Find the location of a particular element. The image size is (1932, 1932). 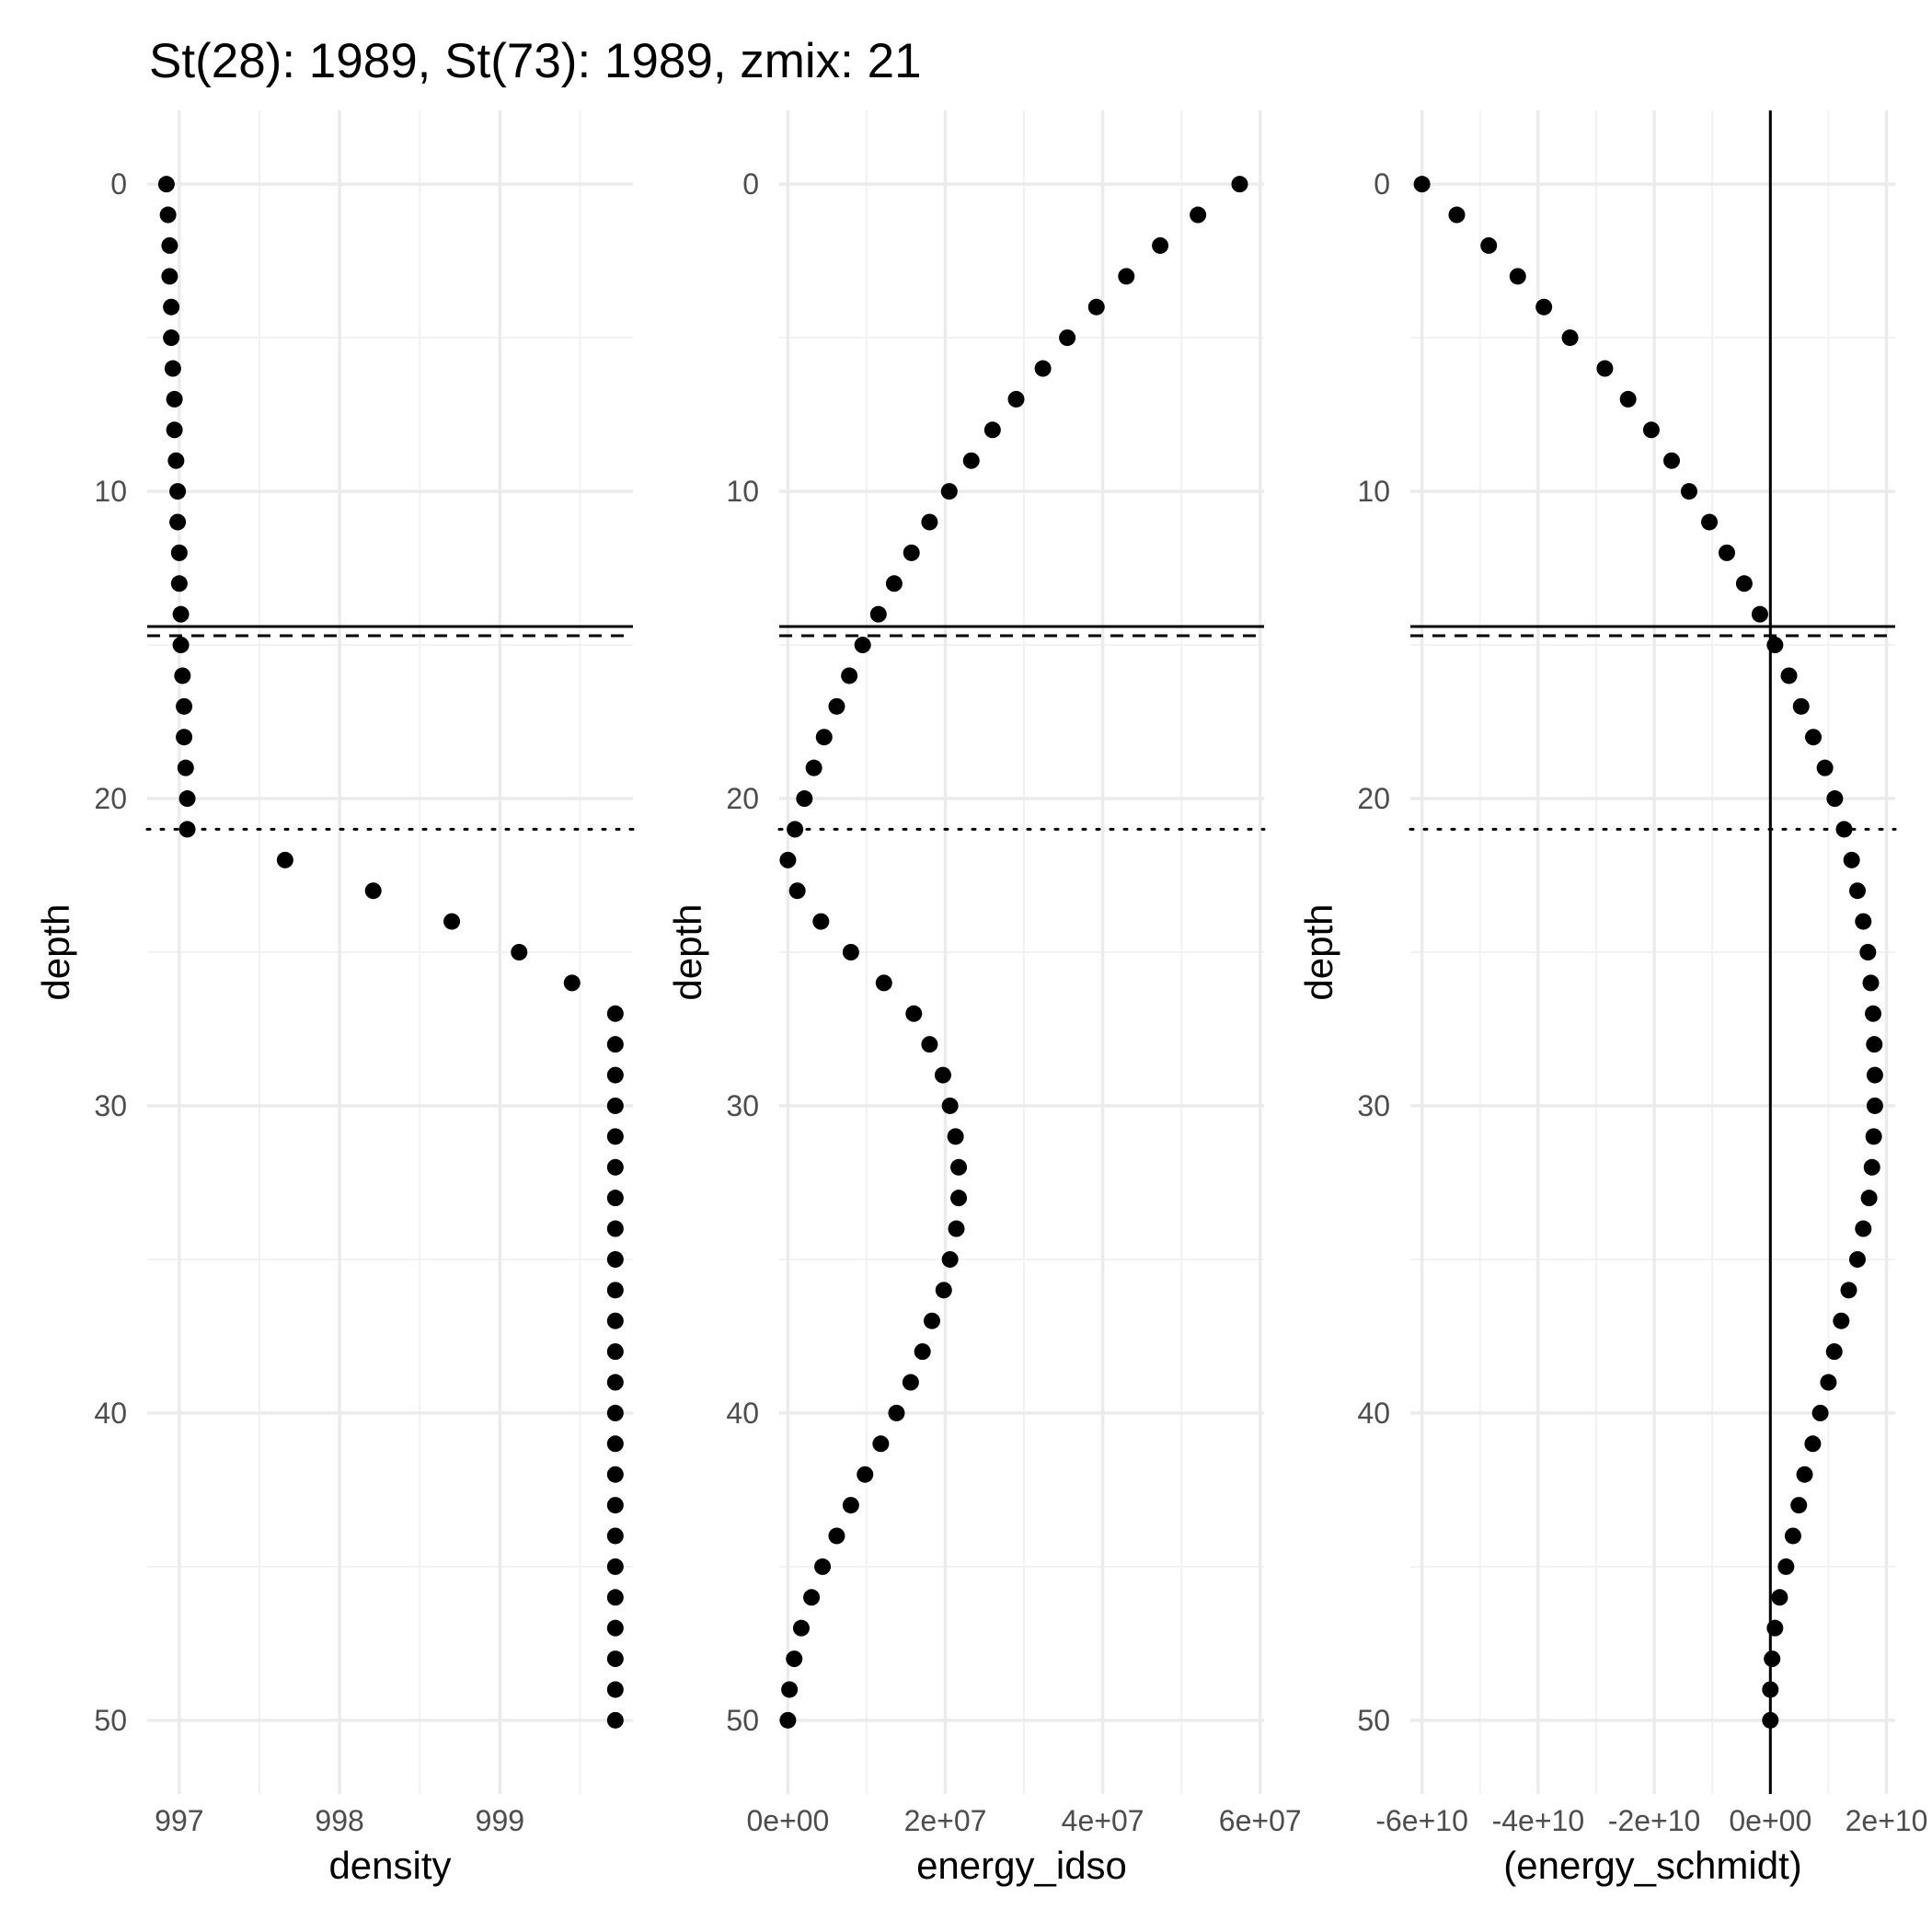

y-axis-title: depth is located at coordinates (55, 951).